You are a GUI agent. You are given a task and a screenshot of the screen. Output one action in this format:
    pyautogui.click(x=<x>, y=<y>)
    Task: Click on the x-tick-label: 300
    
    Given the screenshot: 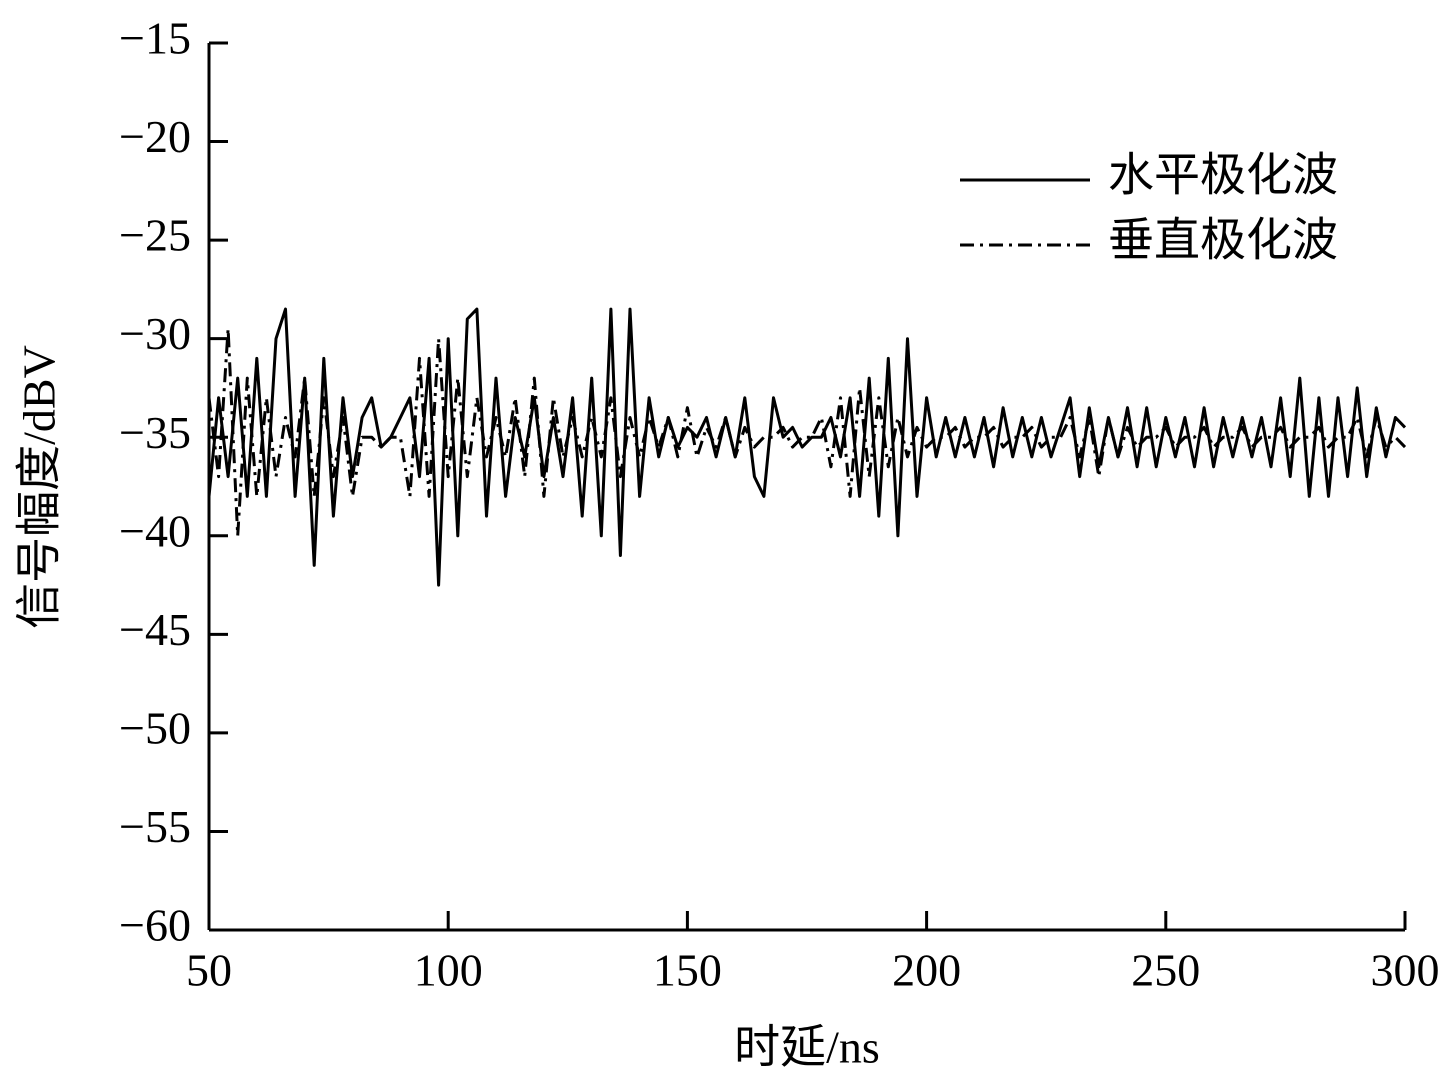 What is the action you would take?
    pyautogui.click(x=1405, y=970)
    